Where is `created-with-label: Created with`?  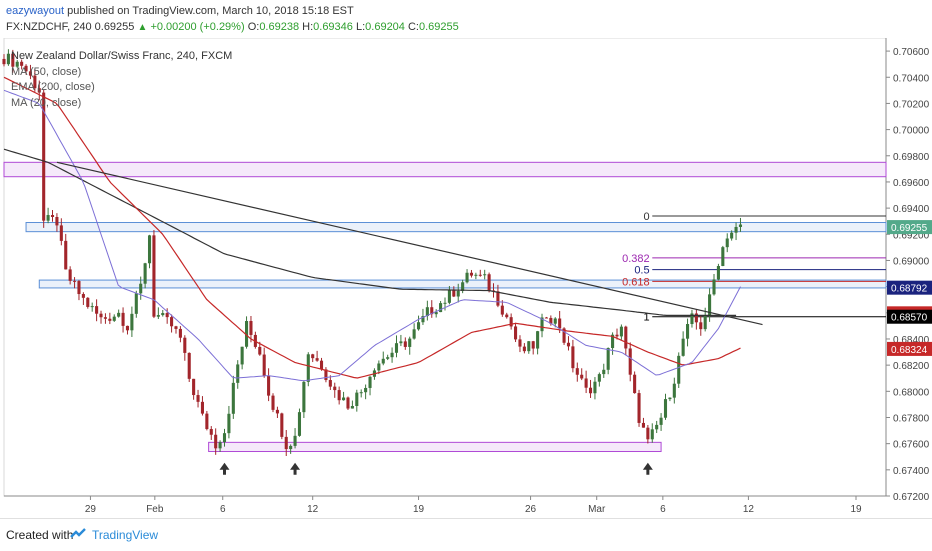
created-with-label: Created with is located at coordinates (40, 535).